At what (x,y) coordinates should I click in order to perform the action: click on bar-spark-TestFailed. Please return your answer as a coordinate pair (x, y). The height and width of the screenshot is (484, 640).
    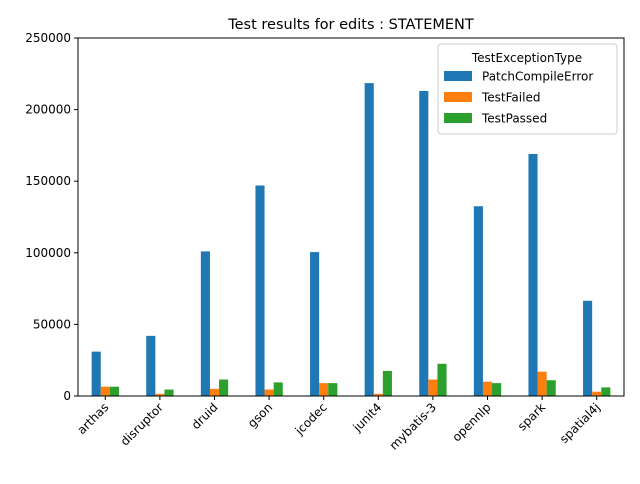
    Looking at the image, I should click on (542, 383).